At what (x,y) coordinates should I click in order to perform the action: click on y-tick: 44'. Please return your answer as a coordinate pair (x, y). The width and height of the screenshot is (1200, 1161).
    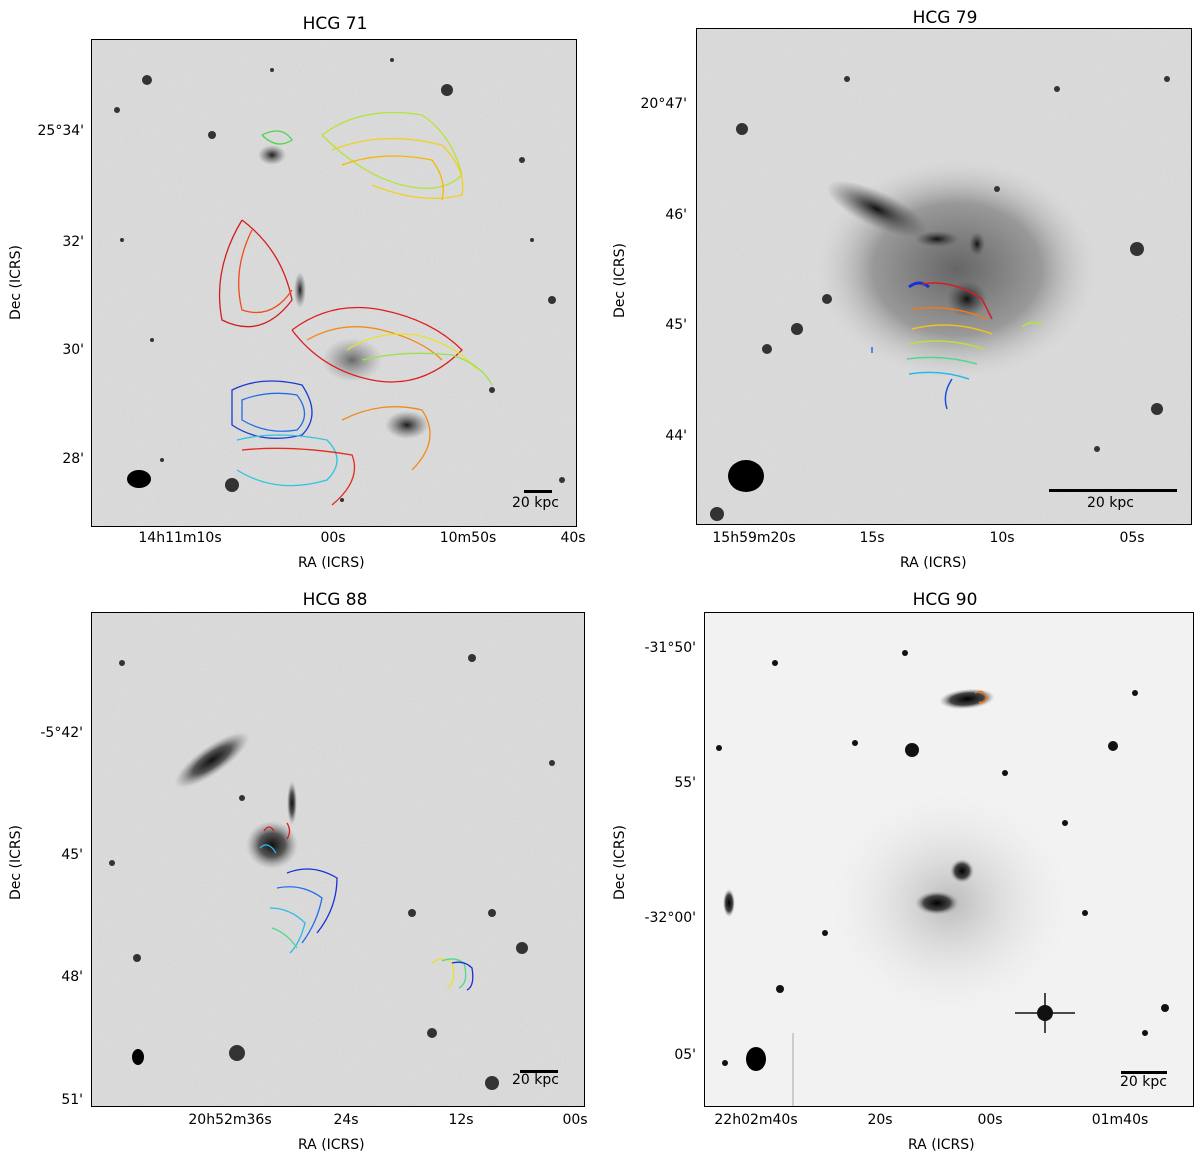
    Looking at the image, I should click on (676, 436).